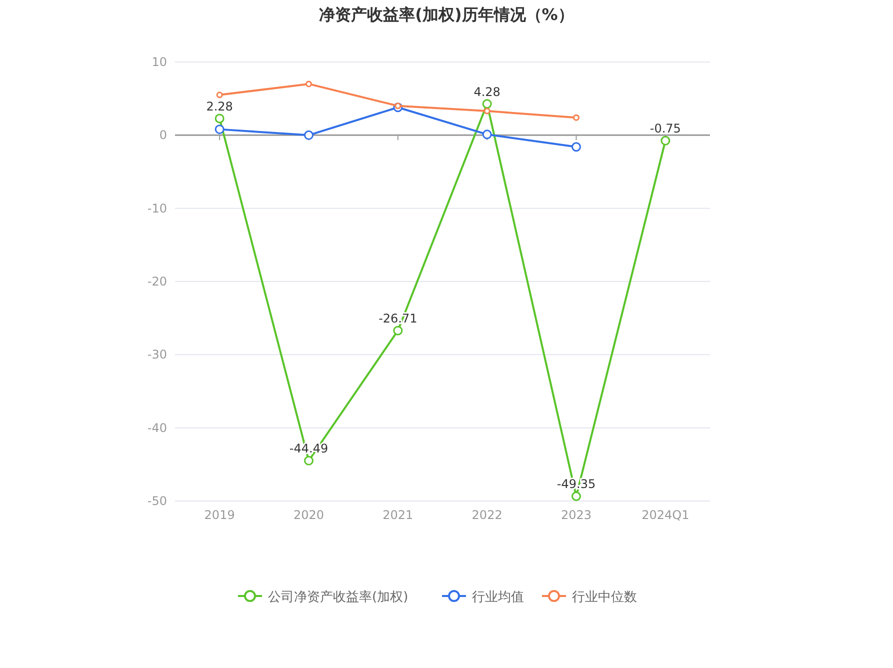 This screenshot has width=893, height=668. Describe the element at coordinates (219, 106) in the screenshot. I see `data-label: 2.28` at that location.